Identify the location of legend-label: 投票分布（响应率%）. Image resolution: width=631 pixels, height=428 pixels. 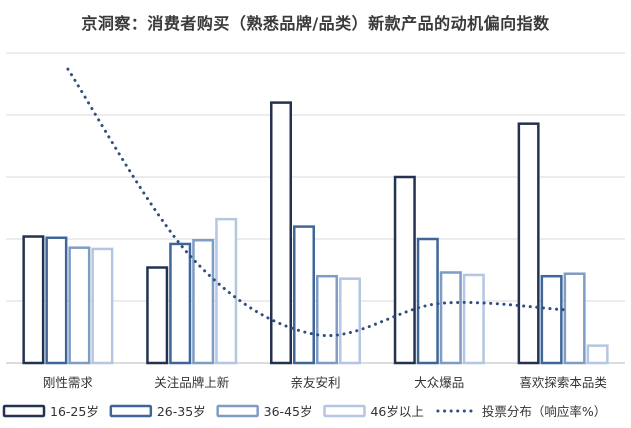
(544, 411).